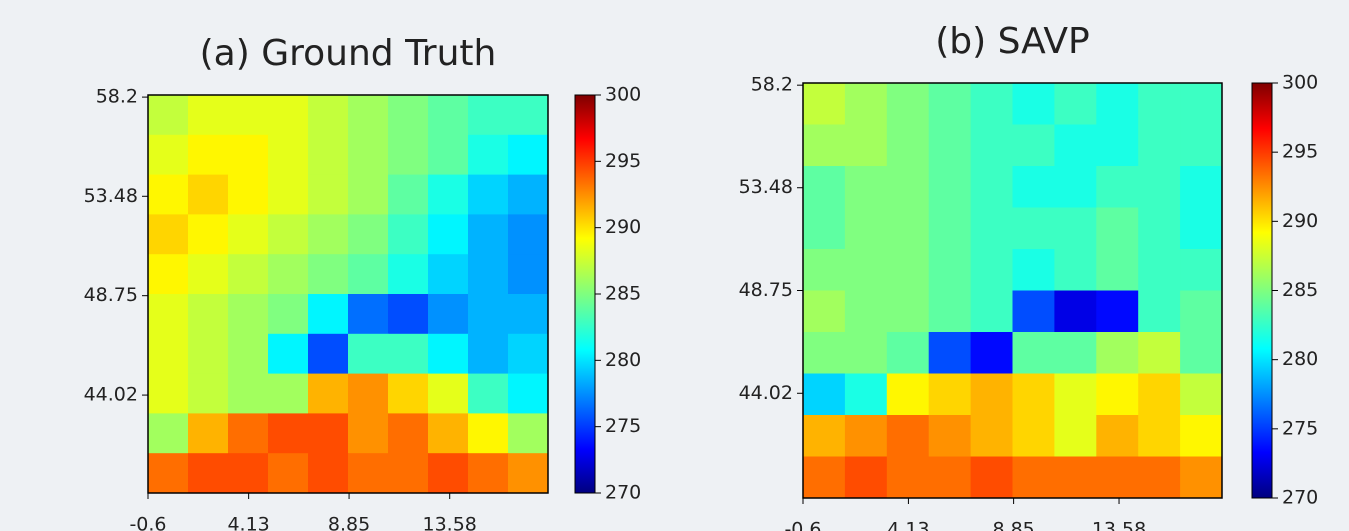  I want to click on colorbar, so click(585, 294).